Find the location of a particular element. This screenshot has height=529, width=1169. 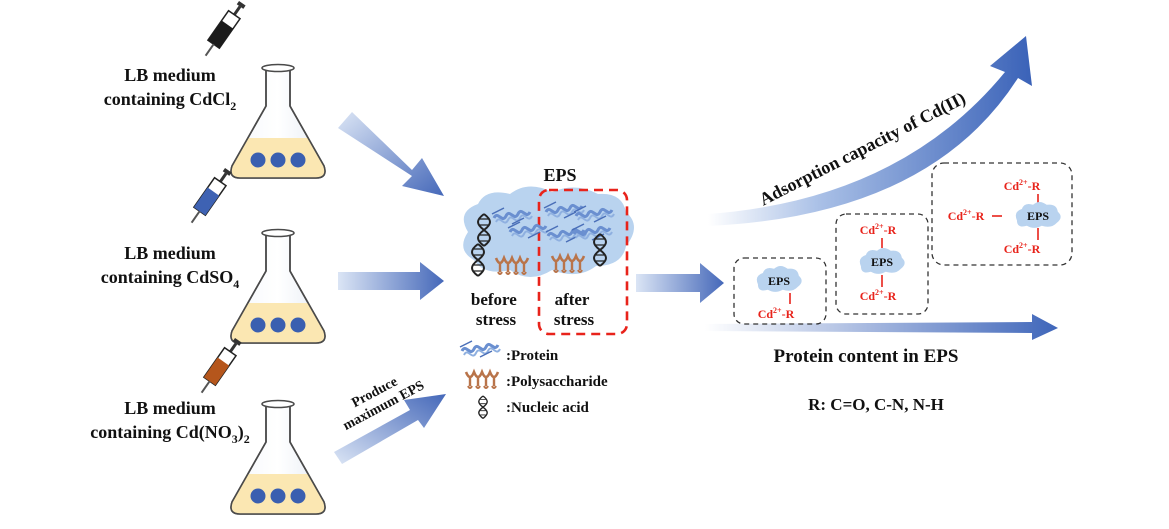

flask-cdso4: LB medium containing CdSO4 is located at coordinates (213, 255).